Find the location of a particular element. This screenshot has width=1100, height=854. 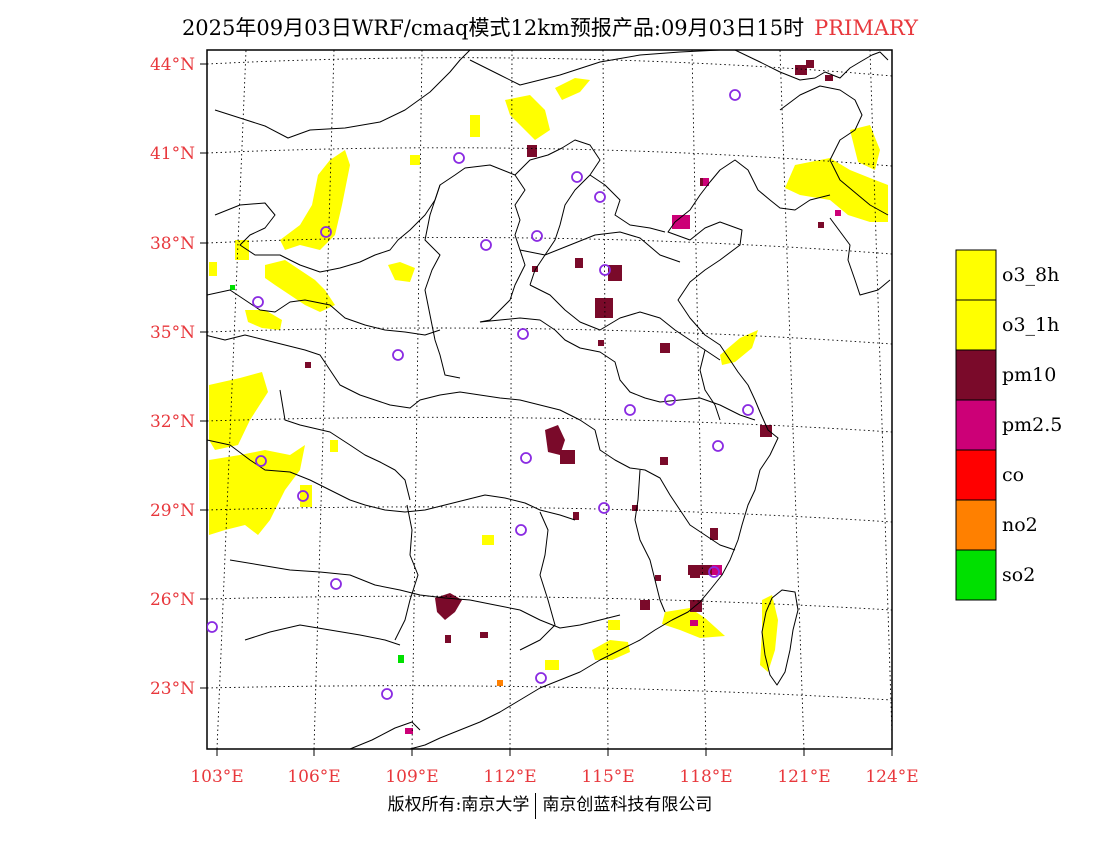

footer: 版权所有:南京大学 南京创蓝科技有限公司 is located at coordinates (550, 804).